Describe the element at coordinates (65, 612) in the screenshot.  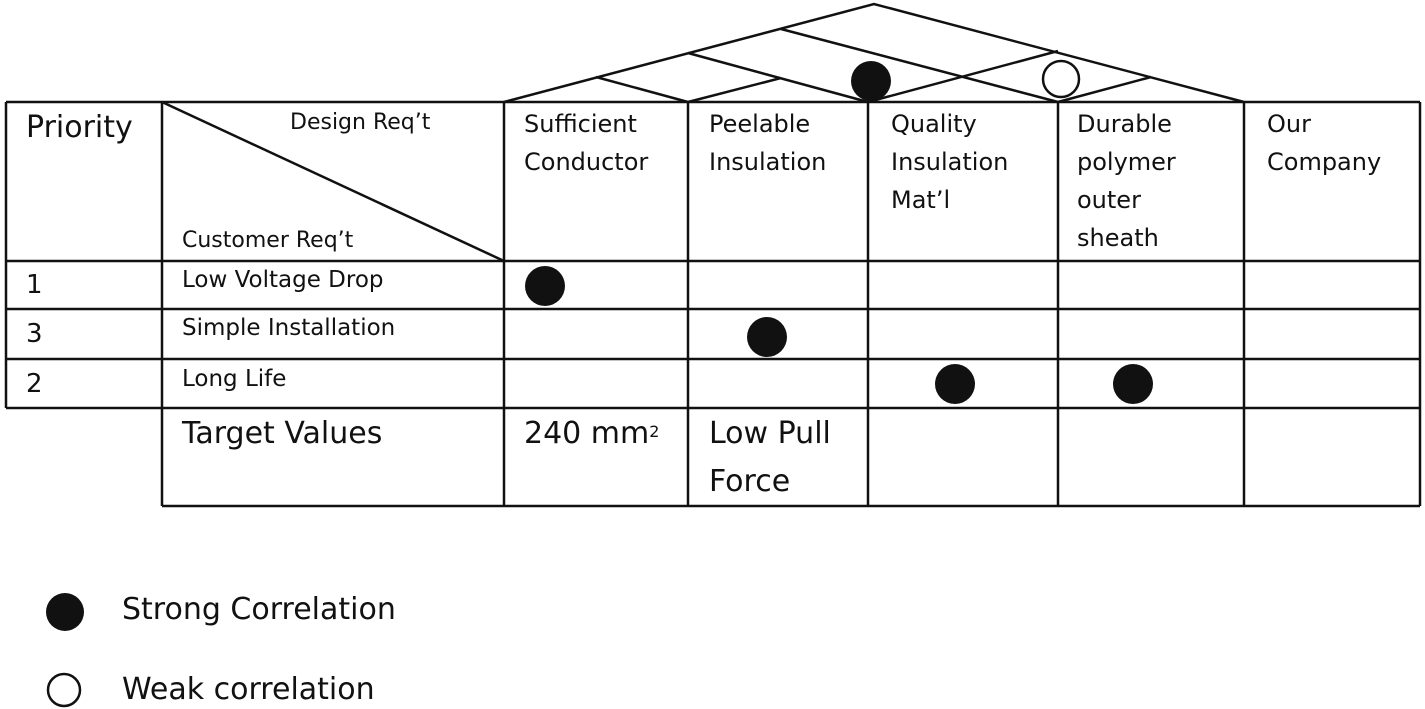
I see `strong-correlation-symbol-icon` at that location.